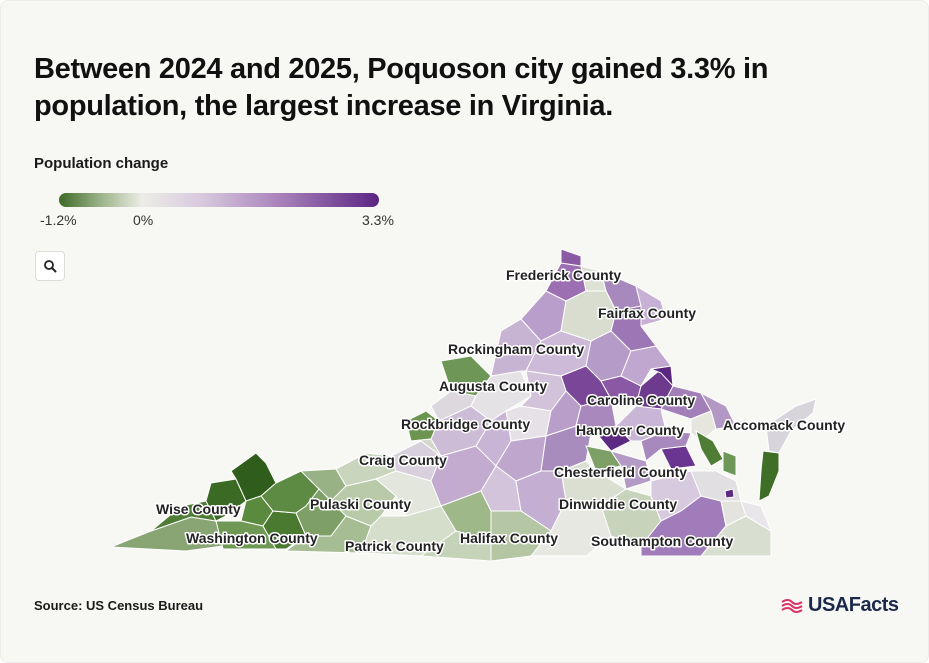 Image resolution: width=929 pixels, height=663 pixels. Describe the element at coordinates (618, 504) in the screenshot. I see `county-label: Dinwiddie County` at that location.